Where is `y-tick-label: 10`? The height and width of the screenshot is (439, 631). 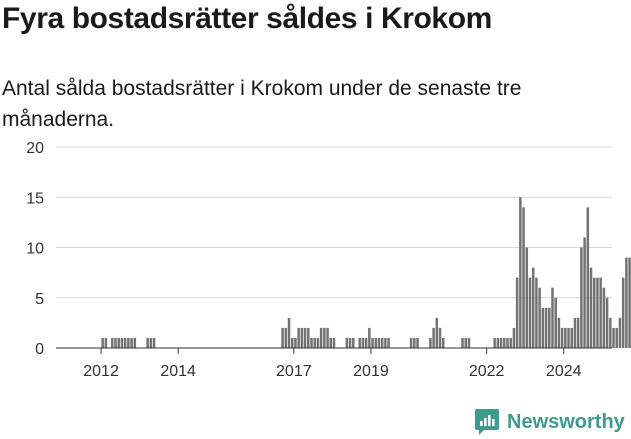
y-tick-label: 10 is located at coordinates (35, 249).